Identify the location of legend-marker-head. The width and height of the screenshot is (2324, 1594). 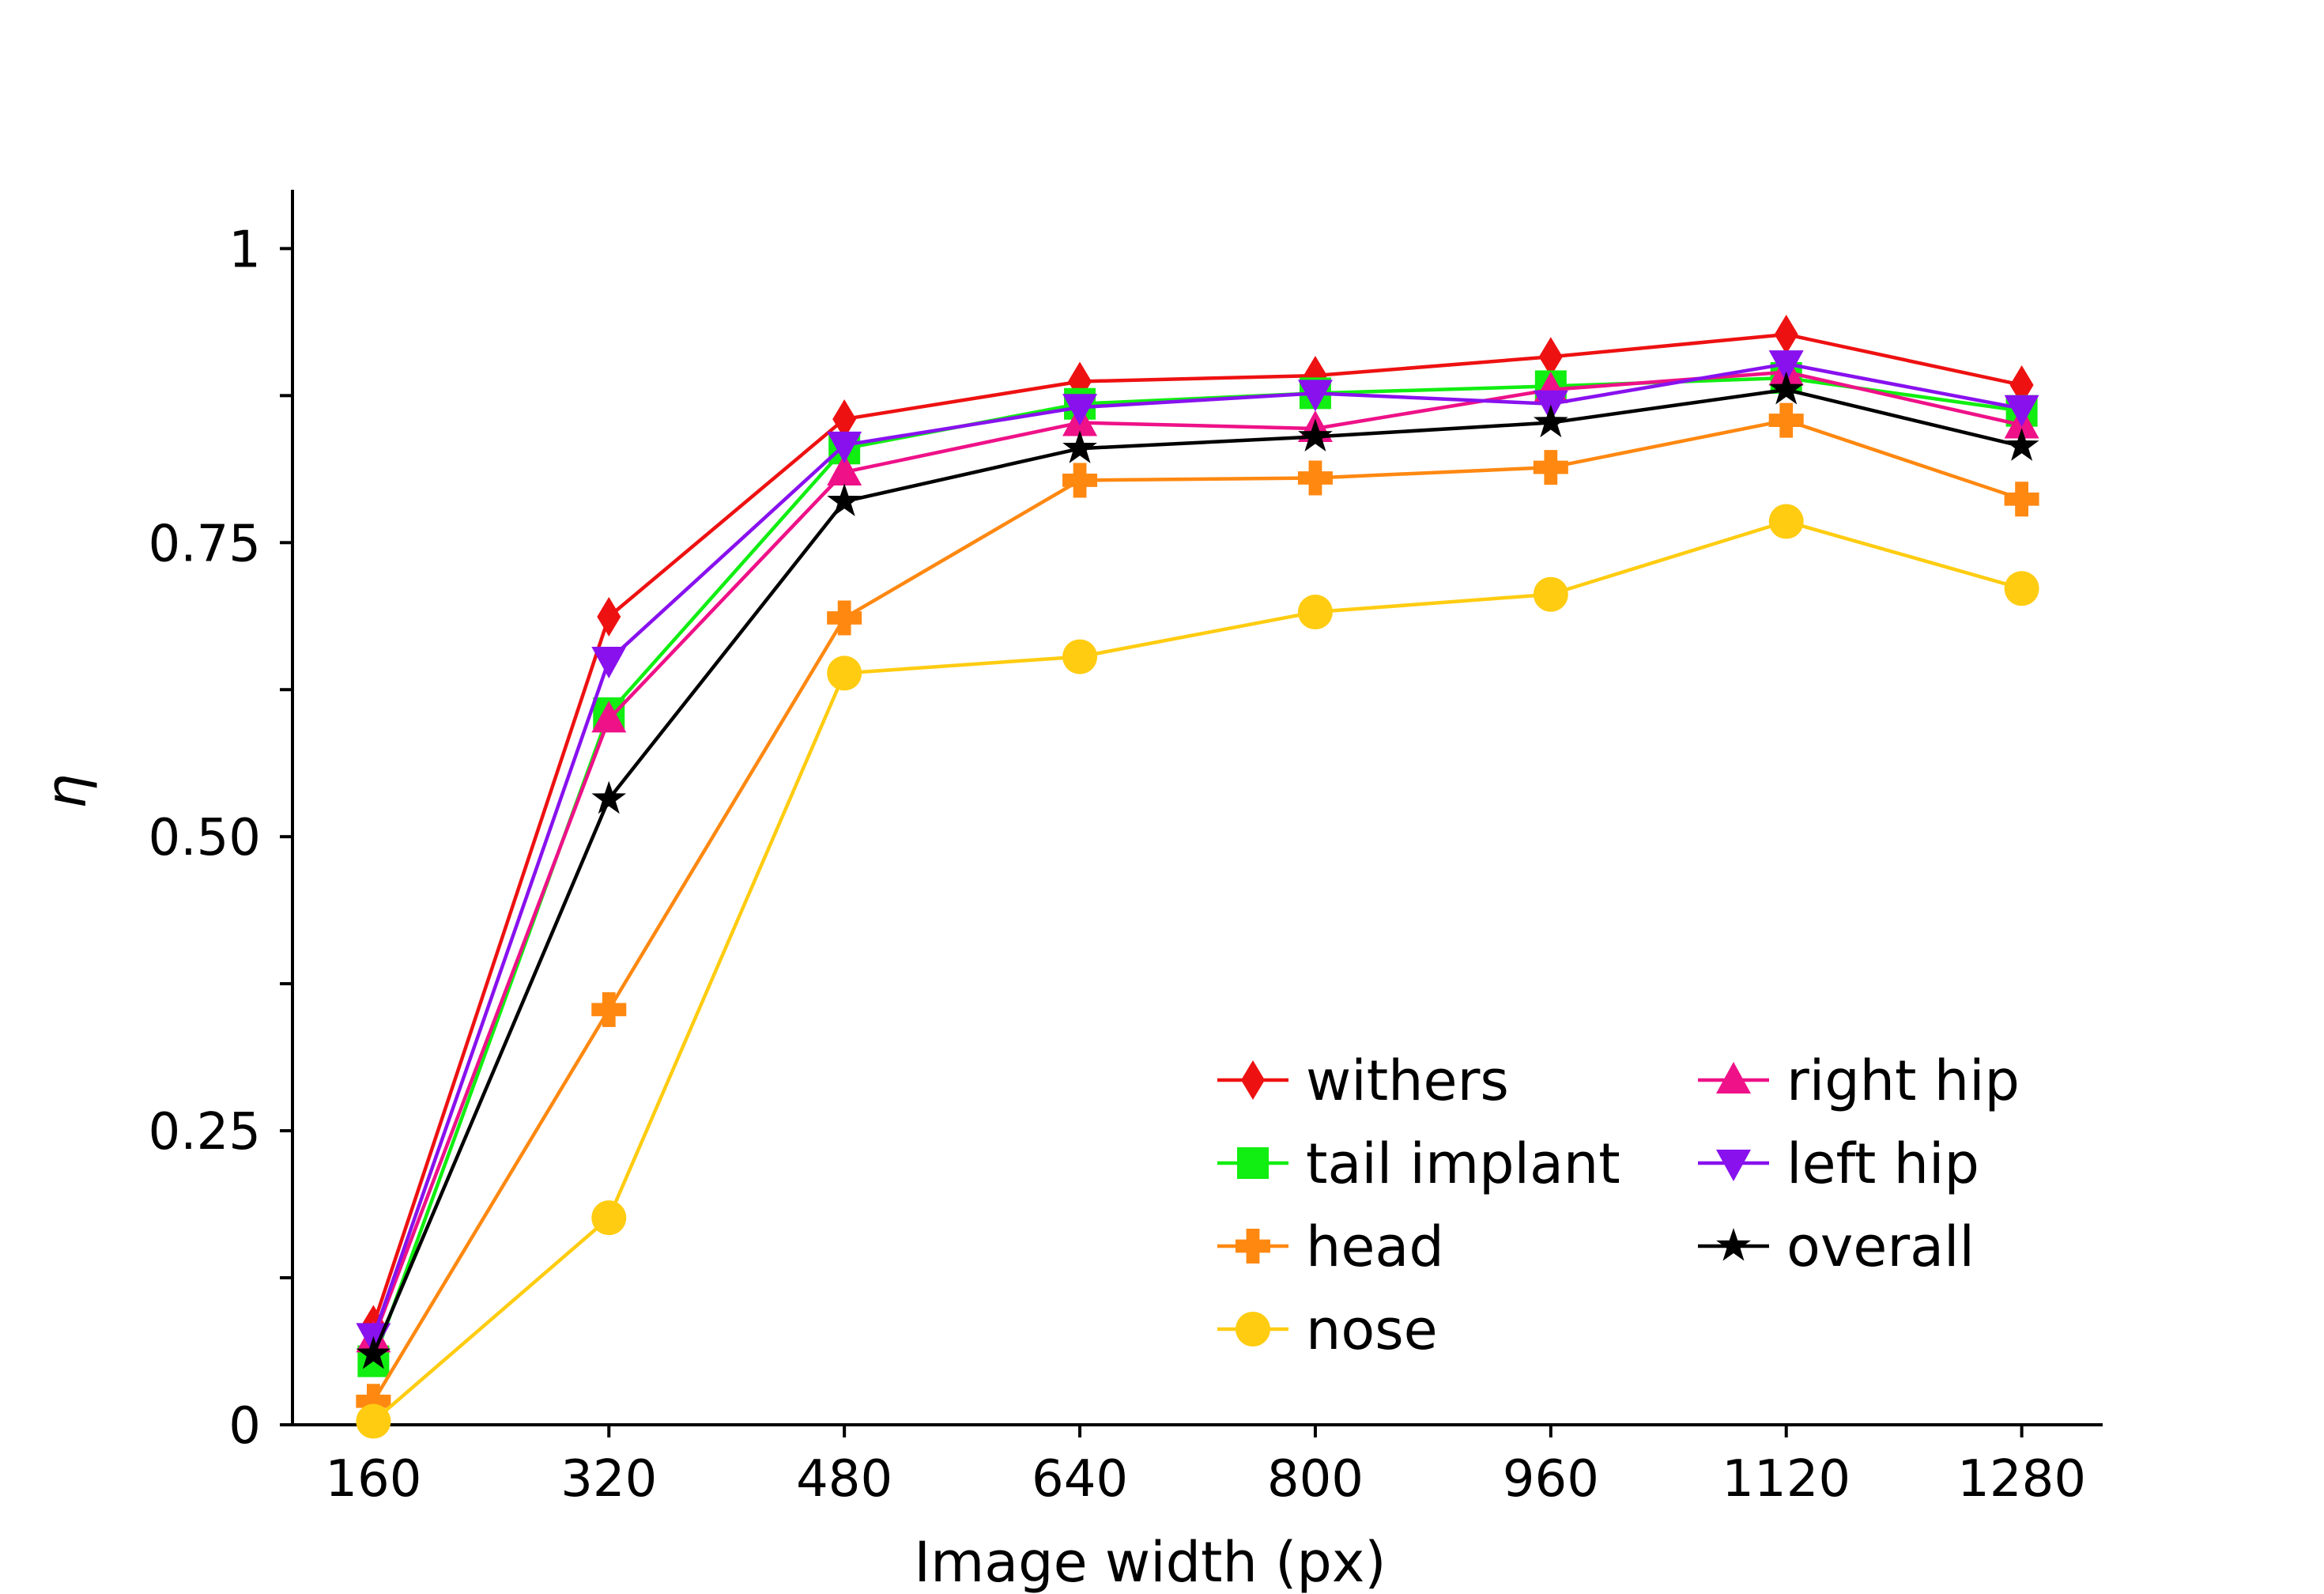
(1253, 1246).